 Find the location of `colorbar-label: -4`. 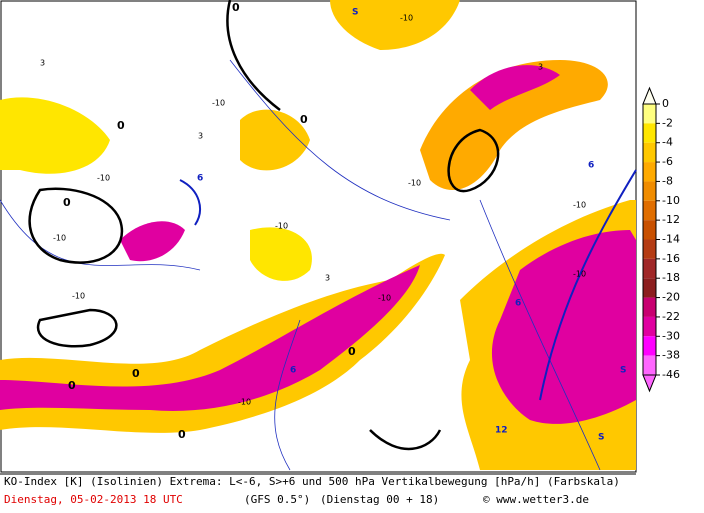

colorbar-label: -4 is located at coordinates (667, 142).